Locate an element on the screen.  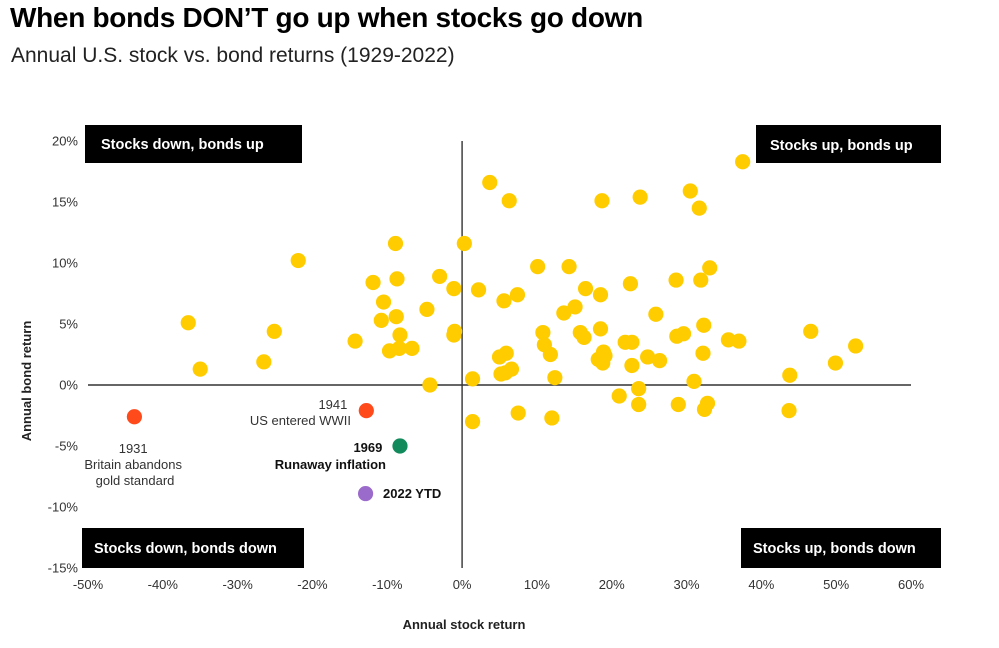
annotation-1941-line-2: US entered WWII is located at coordinates (300, 420).